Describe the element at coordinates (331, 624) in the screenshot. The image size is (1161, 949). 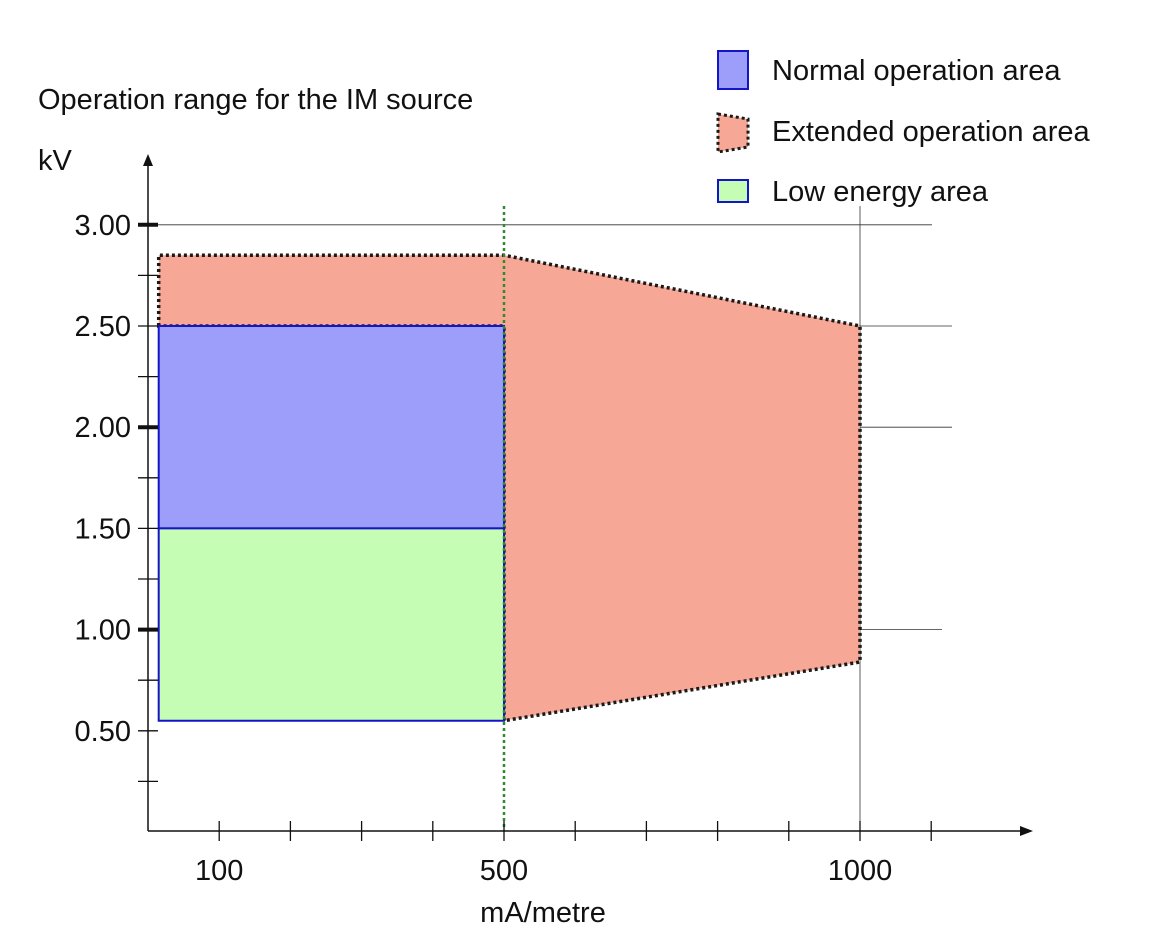
I see `area-low-energy-area` at that location.